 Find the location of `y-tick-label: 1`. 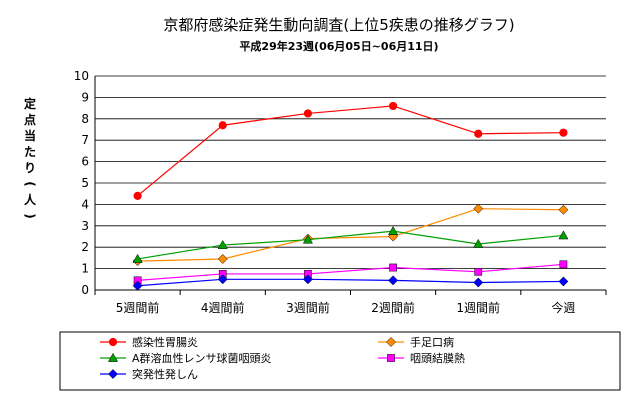

y-tick-label: 1 is located at coordinates (85, 269).